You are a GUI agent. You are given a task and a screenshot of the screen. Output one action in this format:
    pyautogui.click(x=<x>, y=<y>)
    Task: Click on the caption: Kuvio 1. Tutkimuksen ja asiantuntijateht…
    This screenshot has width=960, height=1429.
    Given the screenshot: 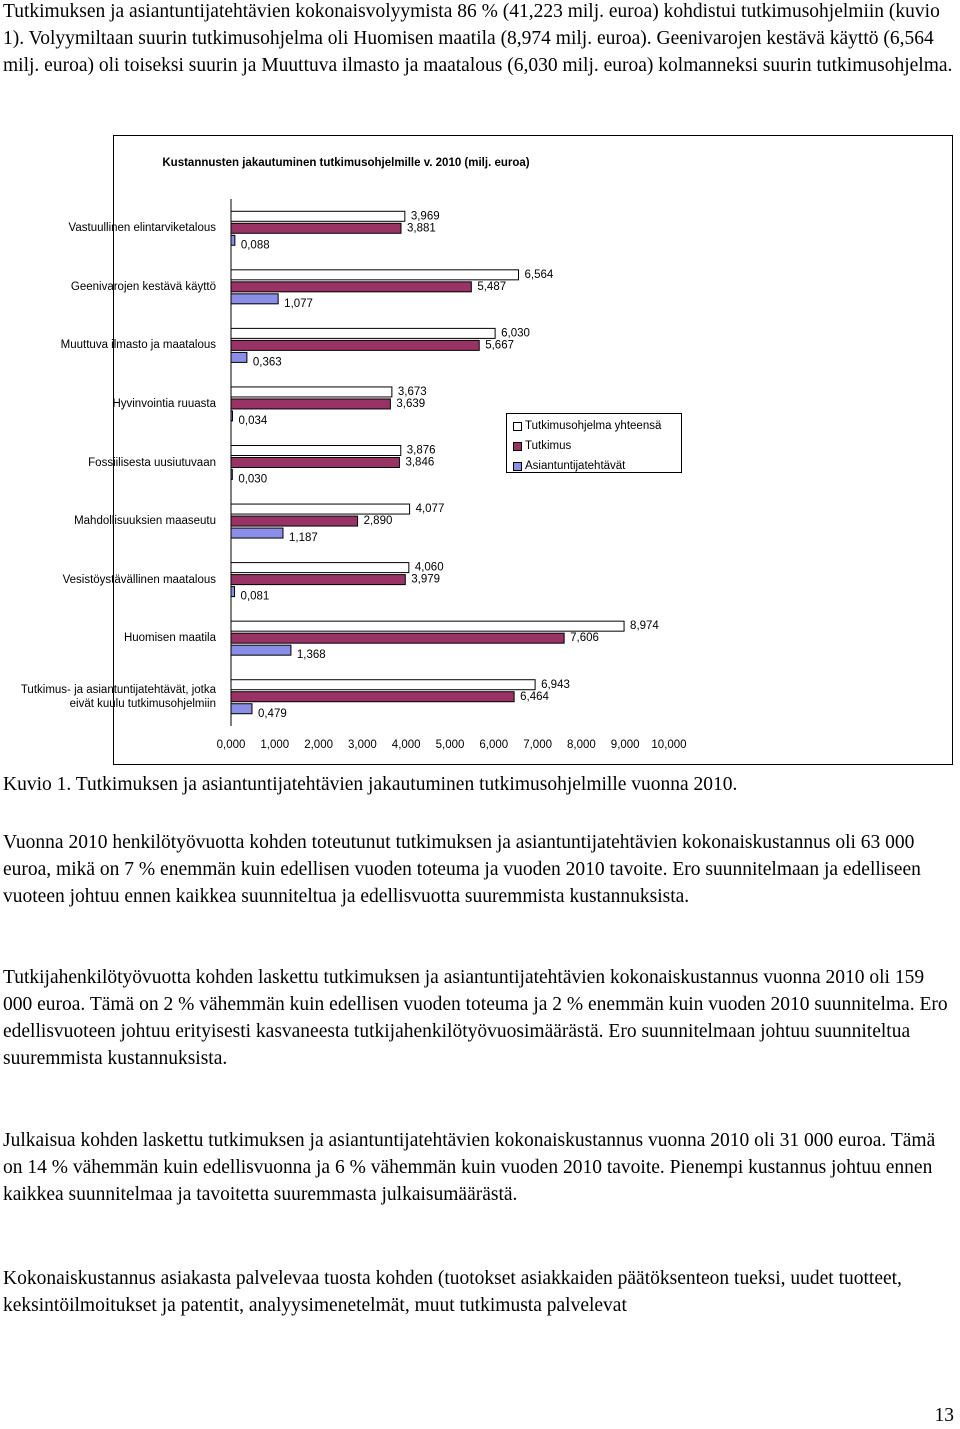 What is the action you would take?
    pyautogui.click(x=370, y=784)
    